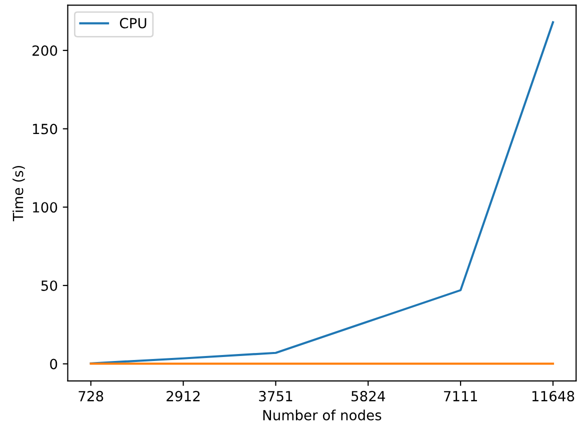  Describe the element at coordinates (45, 129) in the screenshot. I see `y-tick-label: 150` at that location.